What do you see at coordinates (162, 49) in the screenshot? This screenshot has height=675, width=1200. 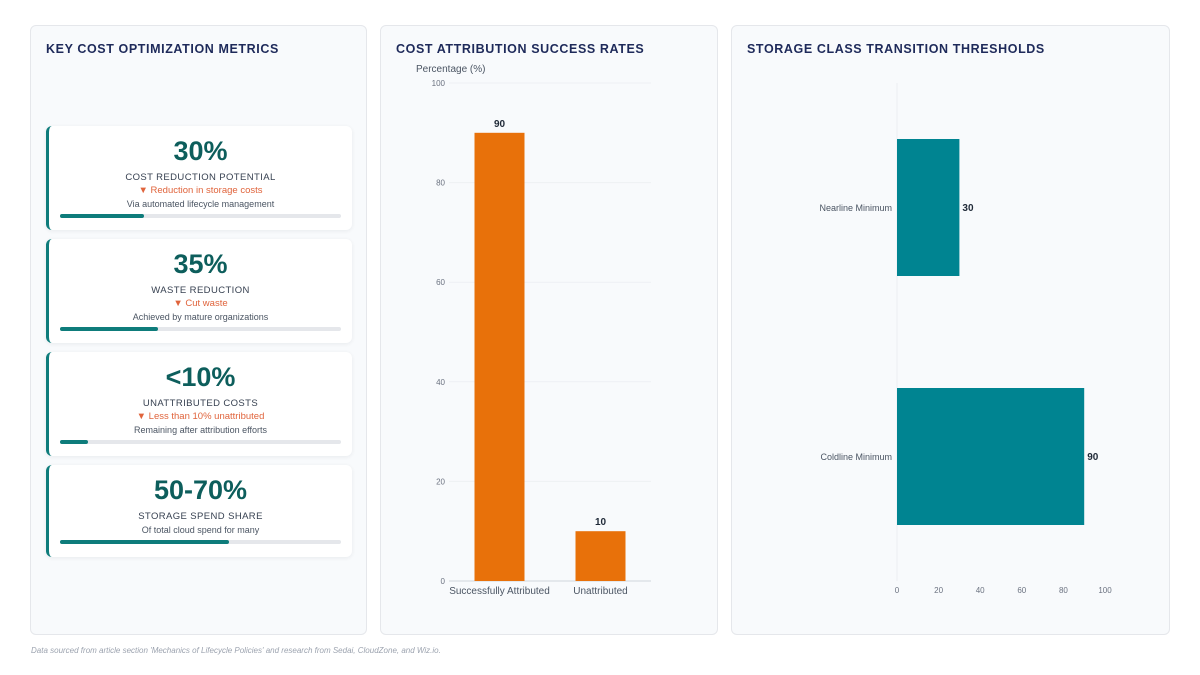 I see `metrics-panel-title: KEY COST OPTIMIZATION METRICS` at bounding box center [162, 49].